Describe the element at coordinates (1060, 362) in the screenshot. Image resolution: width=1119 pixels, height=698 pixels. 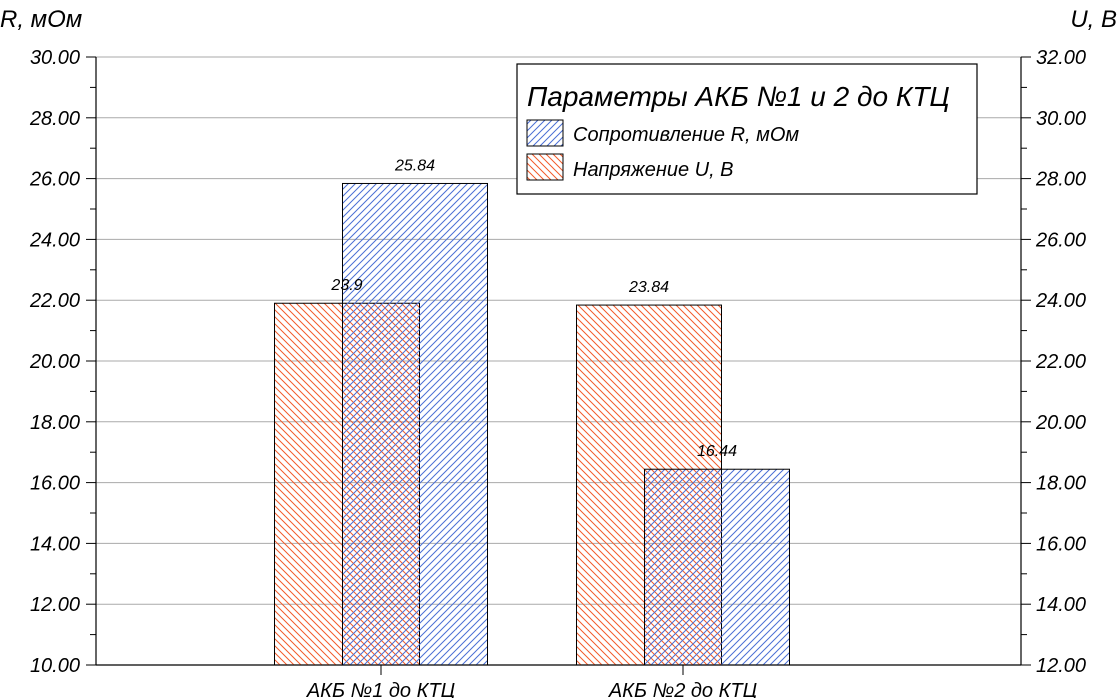
I see `right-tick-label: 22.00` at that location.